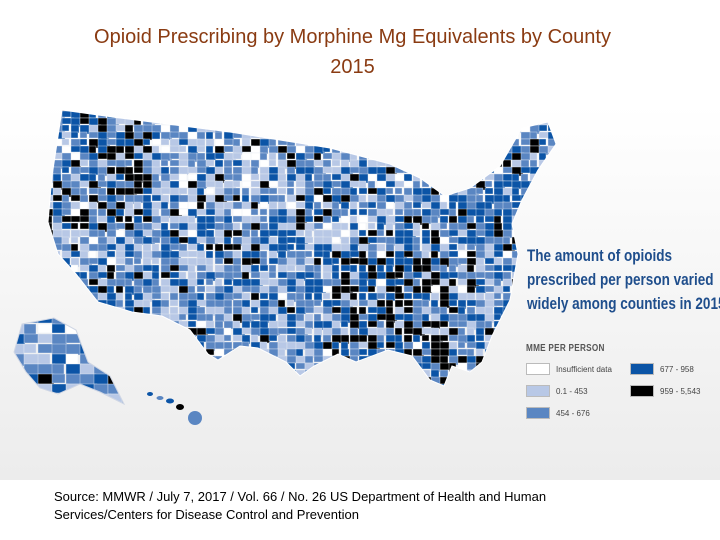 This screenshot has height=540, width=720. What do you see at coordinates (620, 280) in the screenshot?
I see `callout-line-2: prescribed per person varied` at bounding box center [620, 280].